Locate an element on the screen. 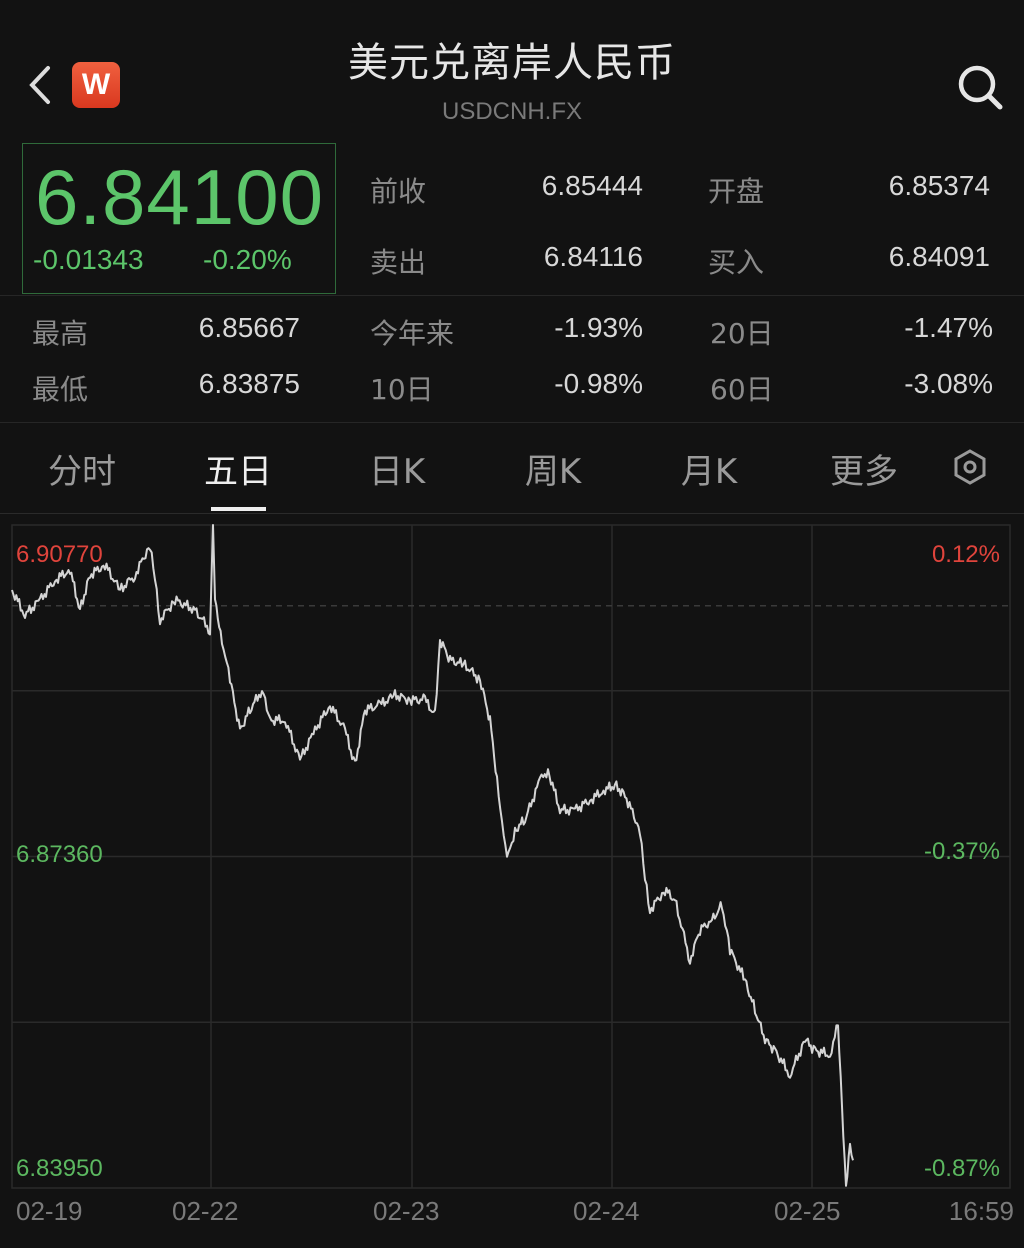 The height and width of the screenshot is (1248, 1024). stat-label: 开盘 is located at coordinates (736, 191).